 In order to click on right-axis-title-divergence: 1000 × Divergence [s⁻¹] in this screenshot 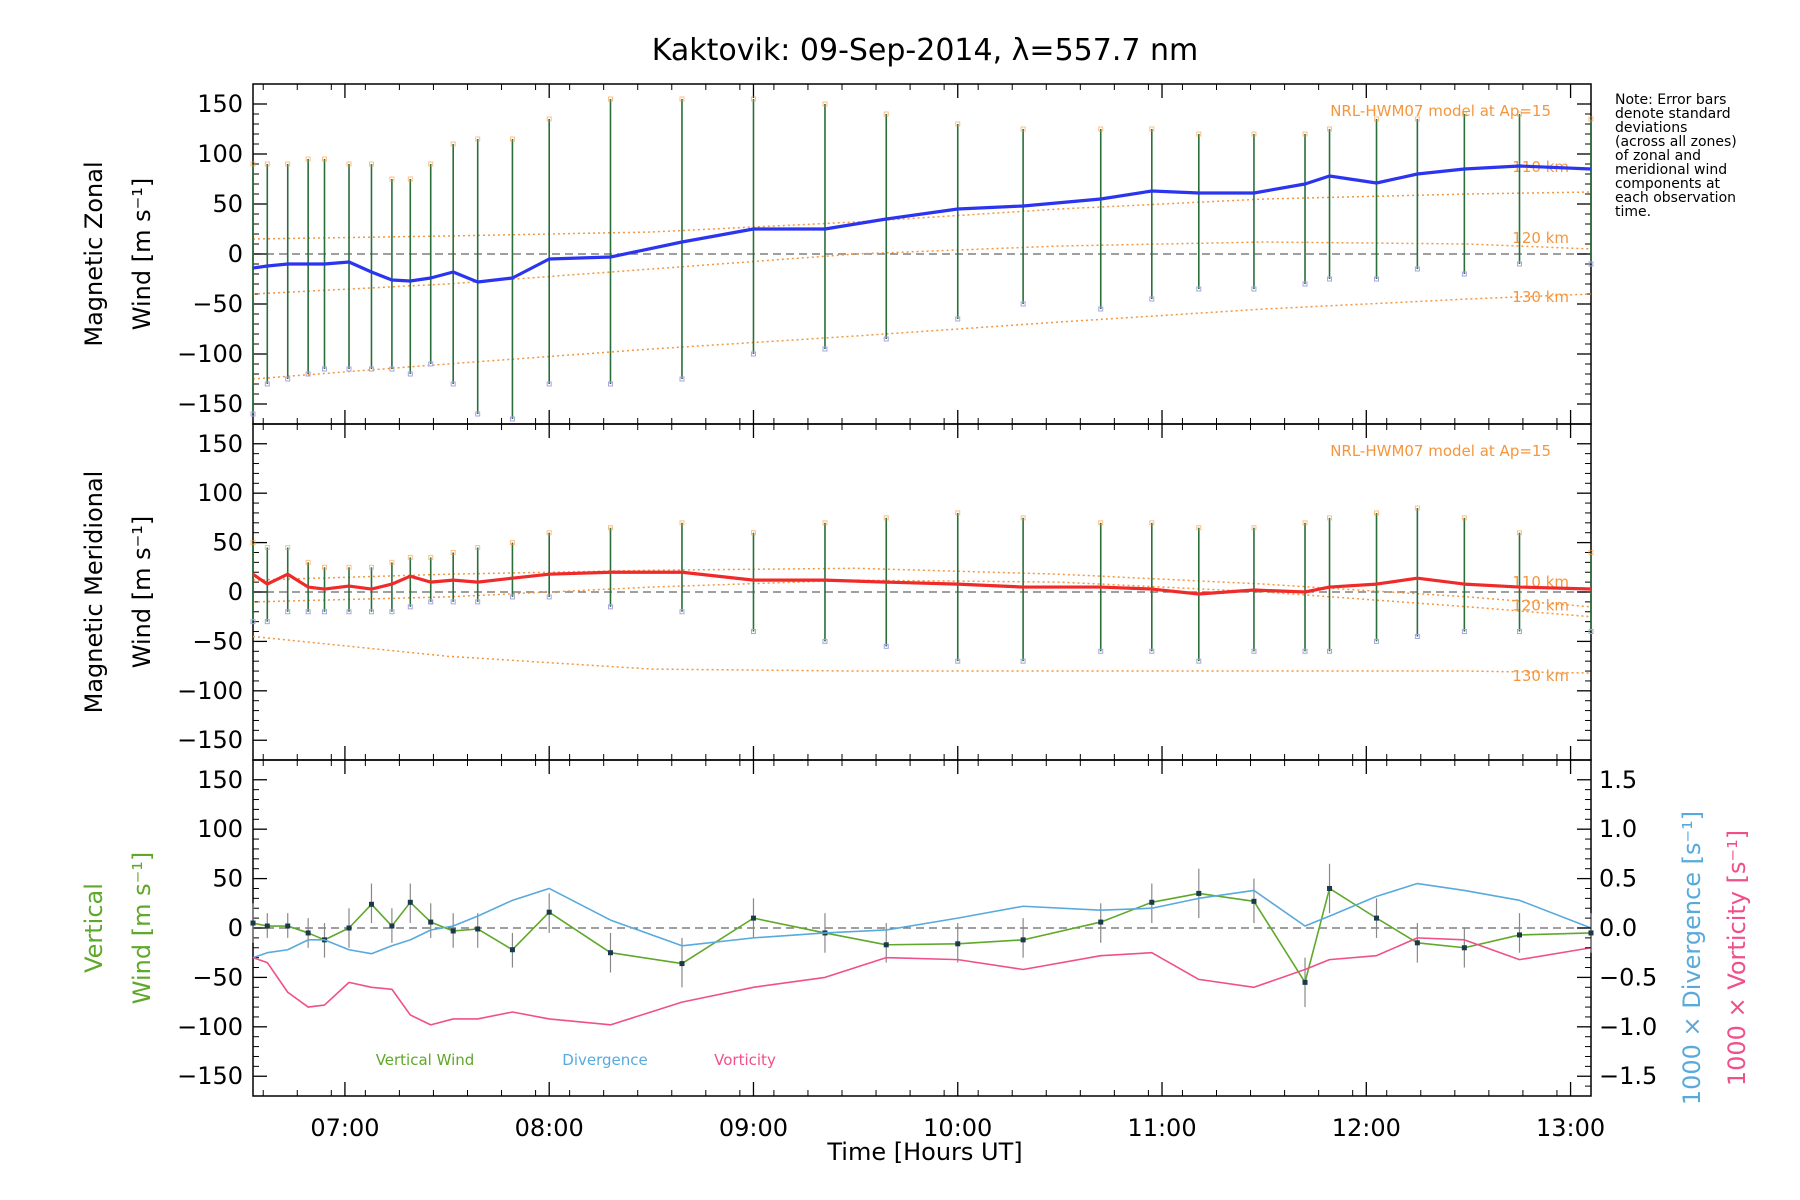, I will do `click(1692, 958)`.